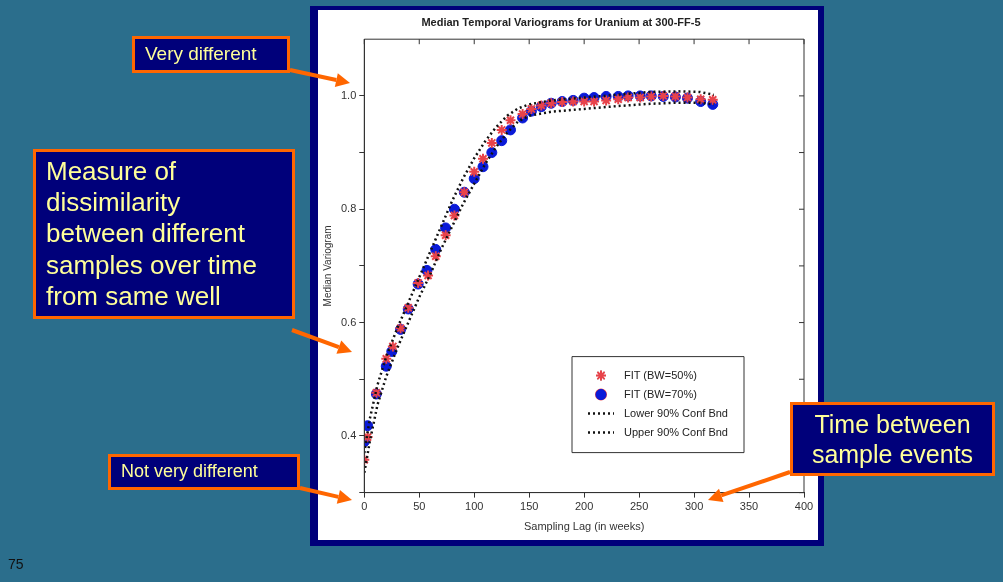 The width and height of the screenshot is (1003, 582). I want to click on x-tick-label: 300, so click(694, 506).